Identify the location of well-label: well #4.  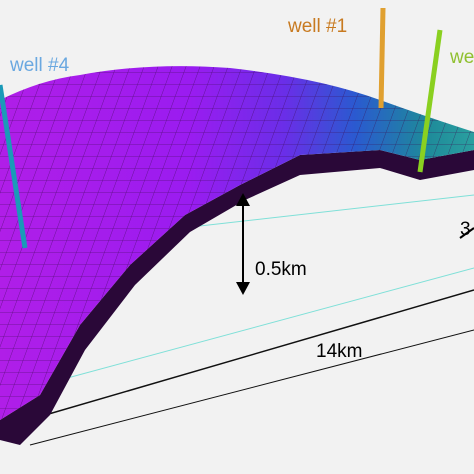
(39, 65).